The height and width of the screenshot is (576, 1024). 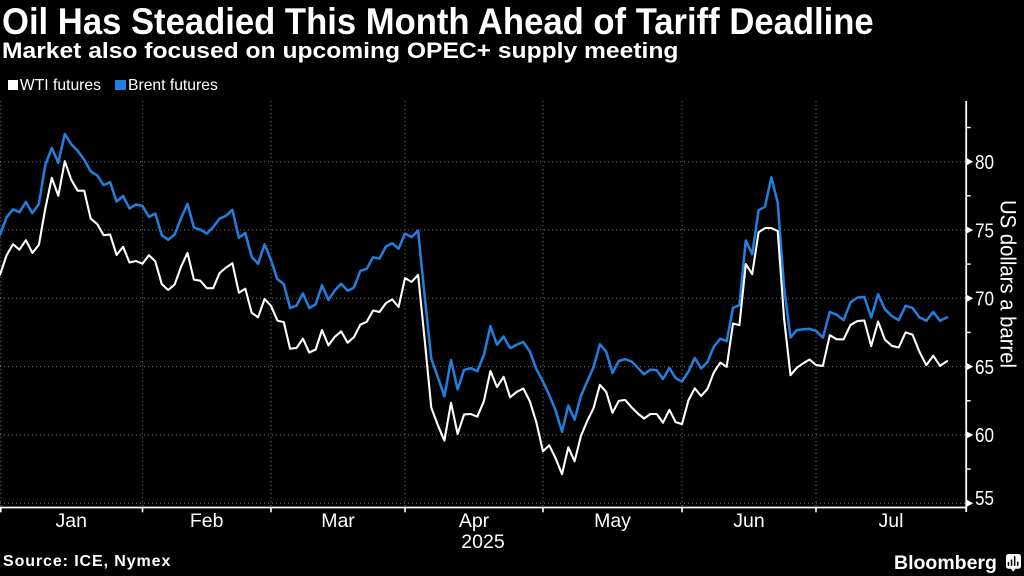 What do you see at coordinates (748, 521) in the screenshot?
I see `svg-text: Jun` at bounding box center [748, 521].